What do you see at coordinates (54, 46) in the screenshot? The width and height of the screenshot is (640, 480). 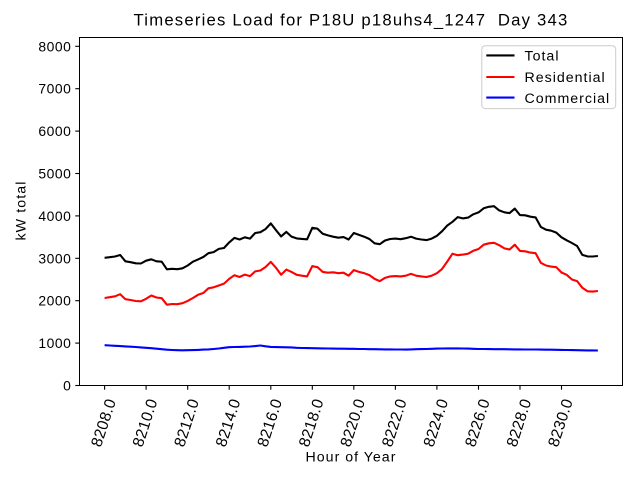 I see `svg-text: 8000` at bounding box center [54, 46].